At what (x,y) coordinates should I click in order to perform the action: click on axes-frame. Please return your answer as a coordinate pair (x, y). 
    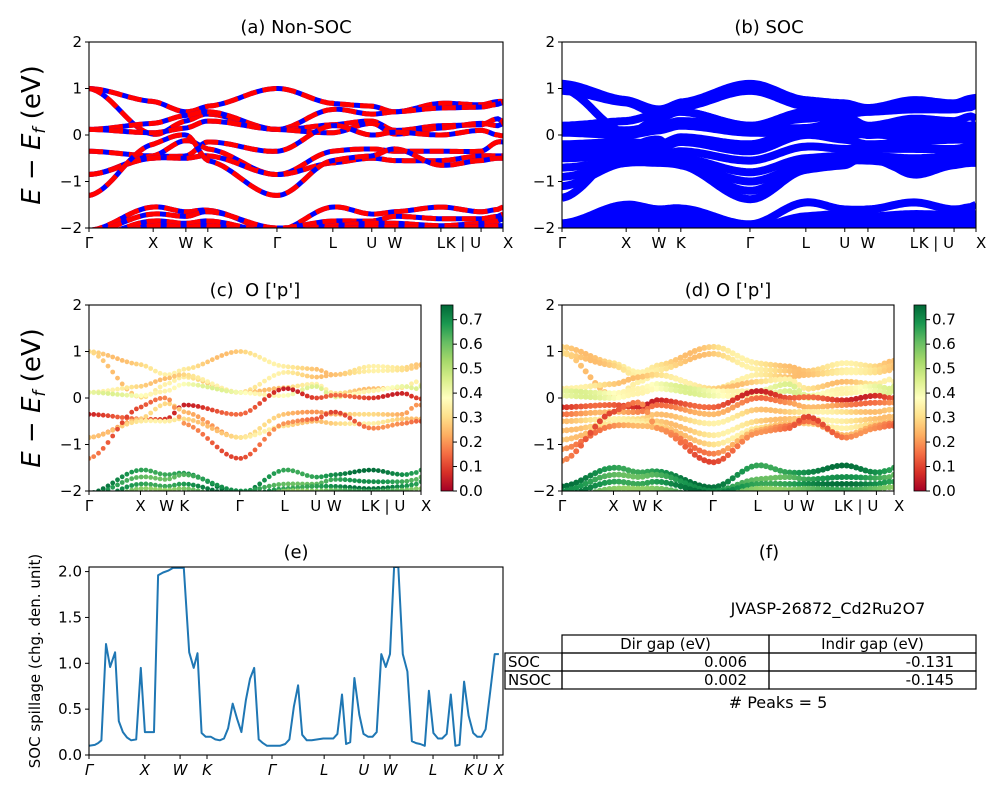
    Looking at the image, I should click on (255, 398).